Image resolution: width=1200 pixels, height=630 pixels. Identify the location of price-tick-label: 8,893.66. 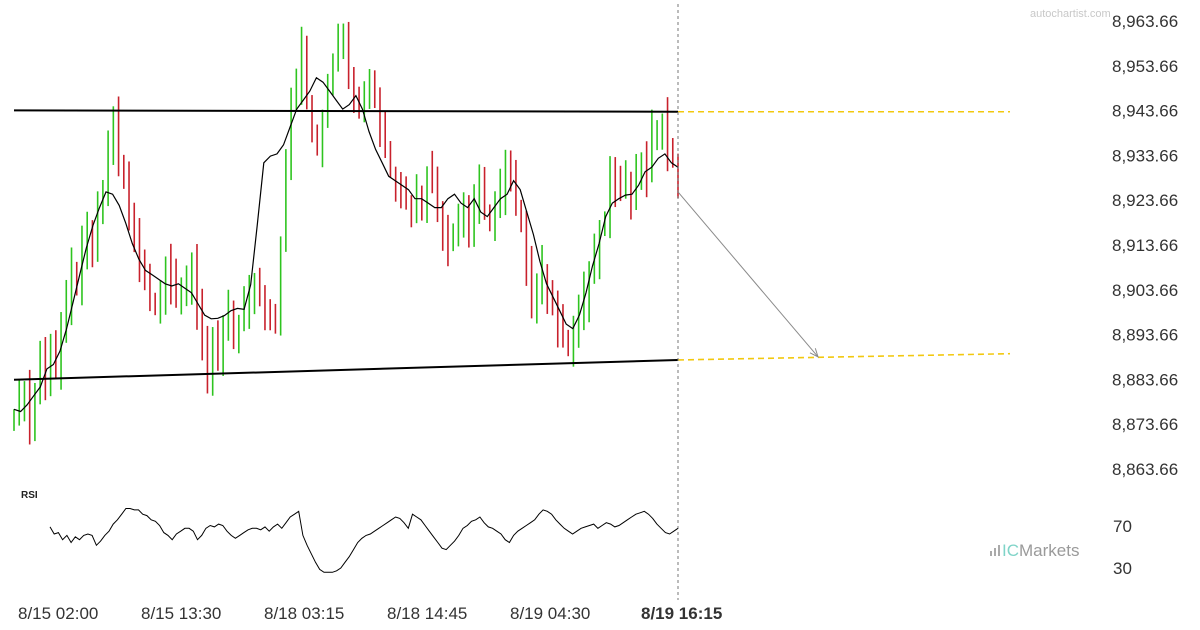
(1145, 335).